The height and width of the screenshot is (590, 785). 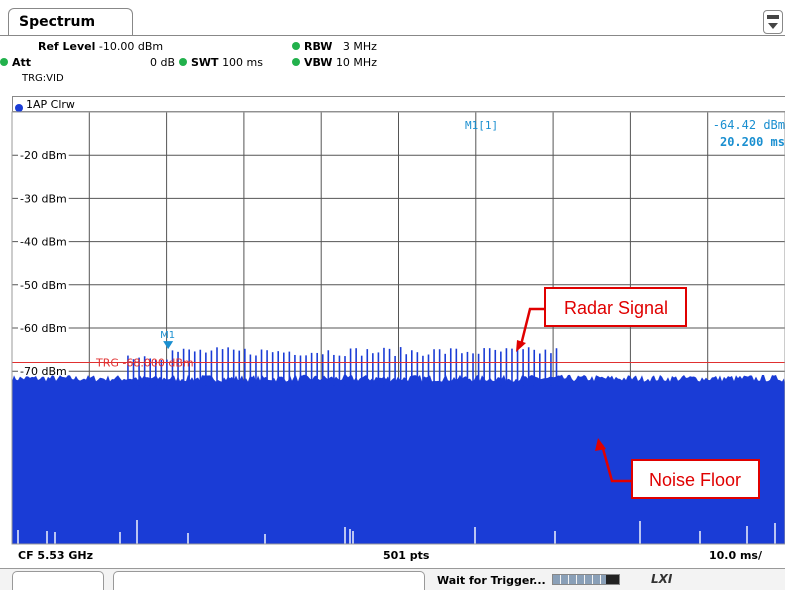 What do you see at coordinates (163, 62) in the screenshot?
I see `att-value: 0 dB` at bounding box center [163, 62].